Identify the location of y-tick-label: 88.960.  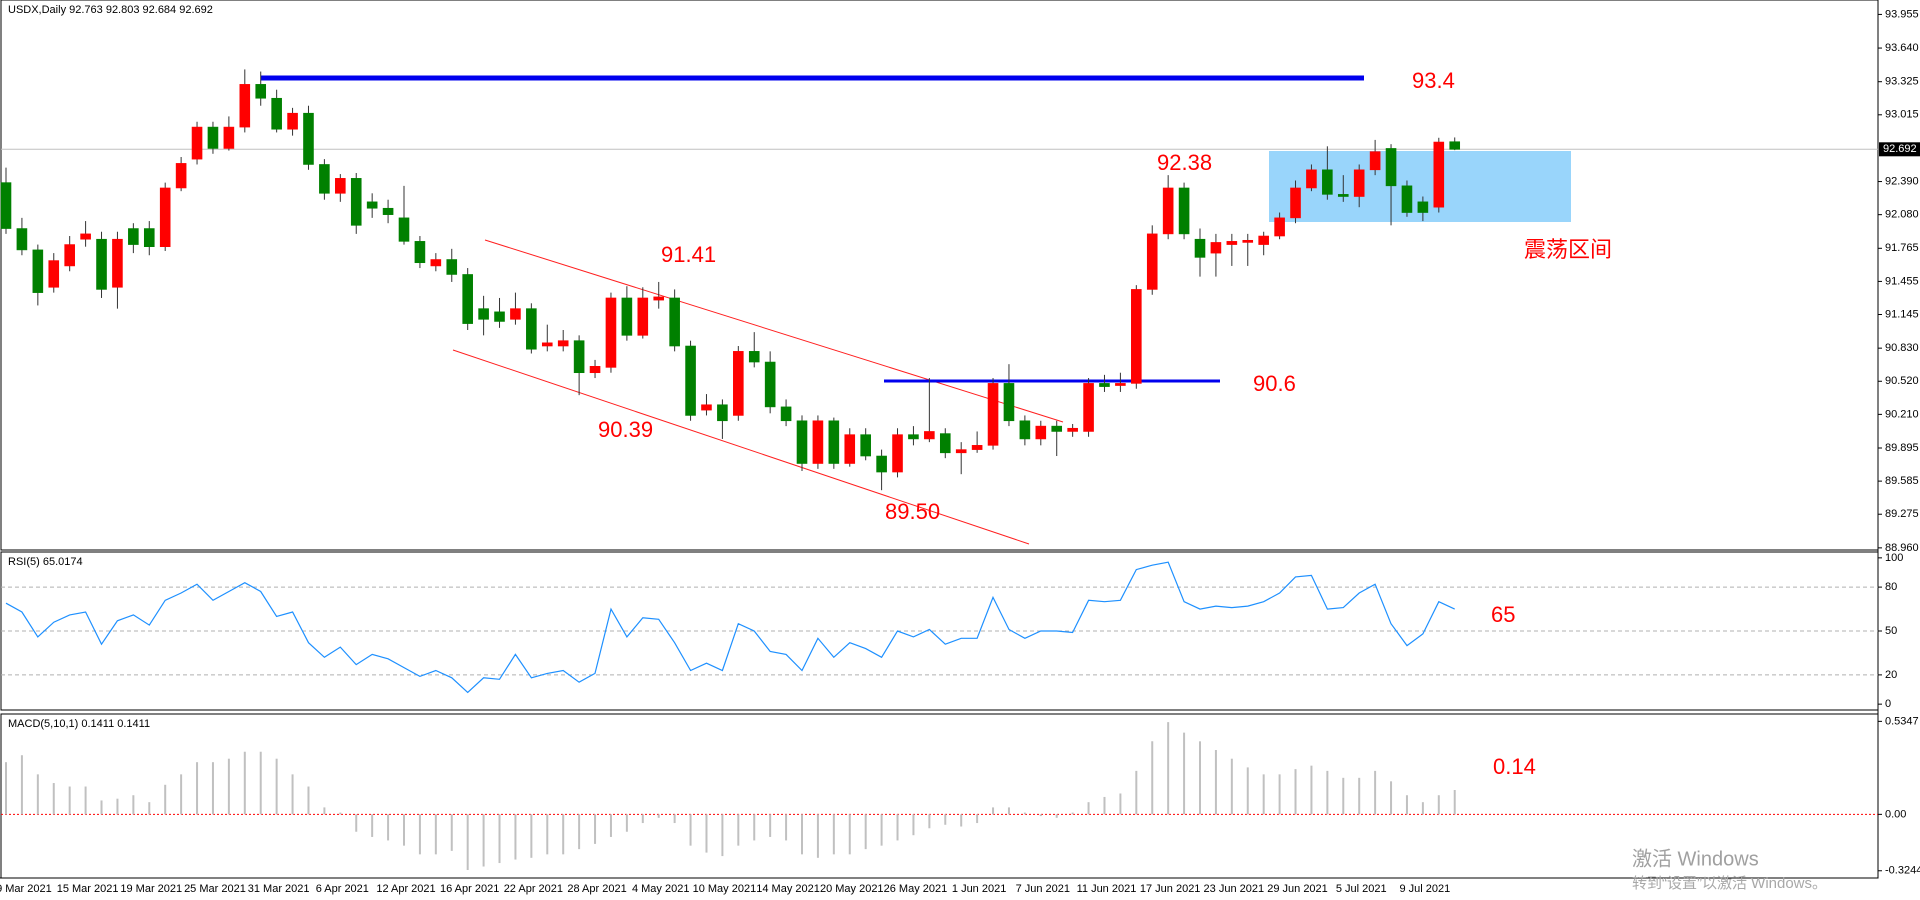
(1902, 548).